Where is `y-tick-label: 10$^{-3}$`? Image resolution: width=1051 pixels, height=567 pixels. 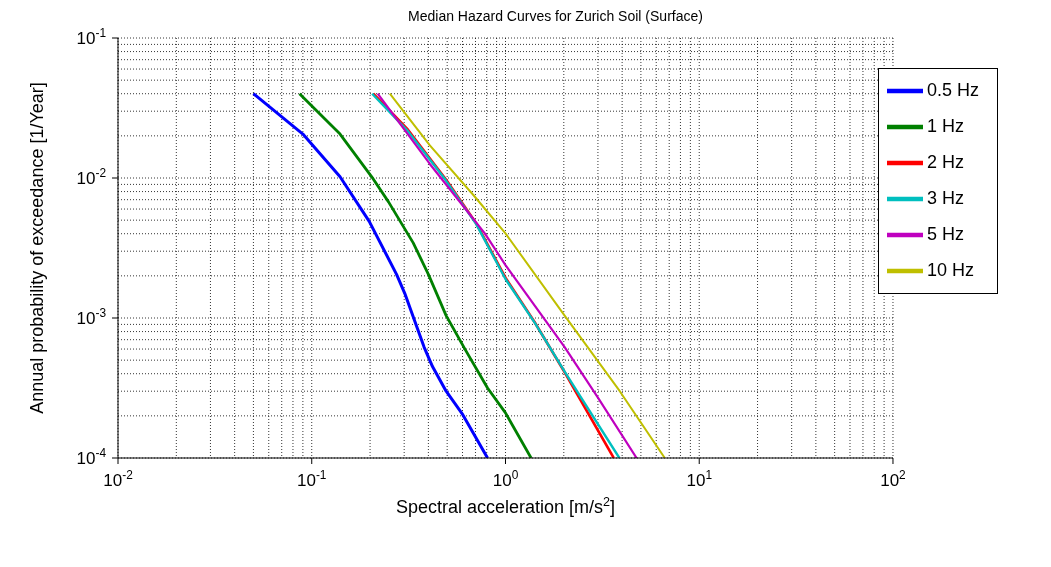
y-tick-label: 10$^{-3}$ is located at coordinates (91, 317).